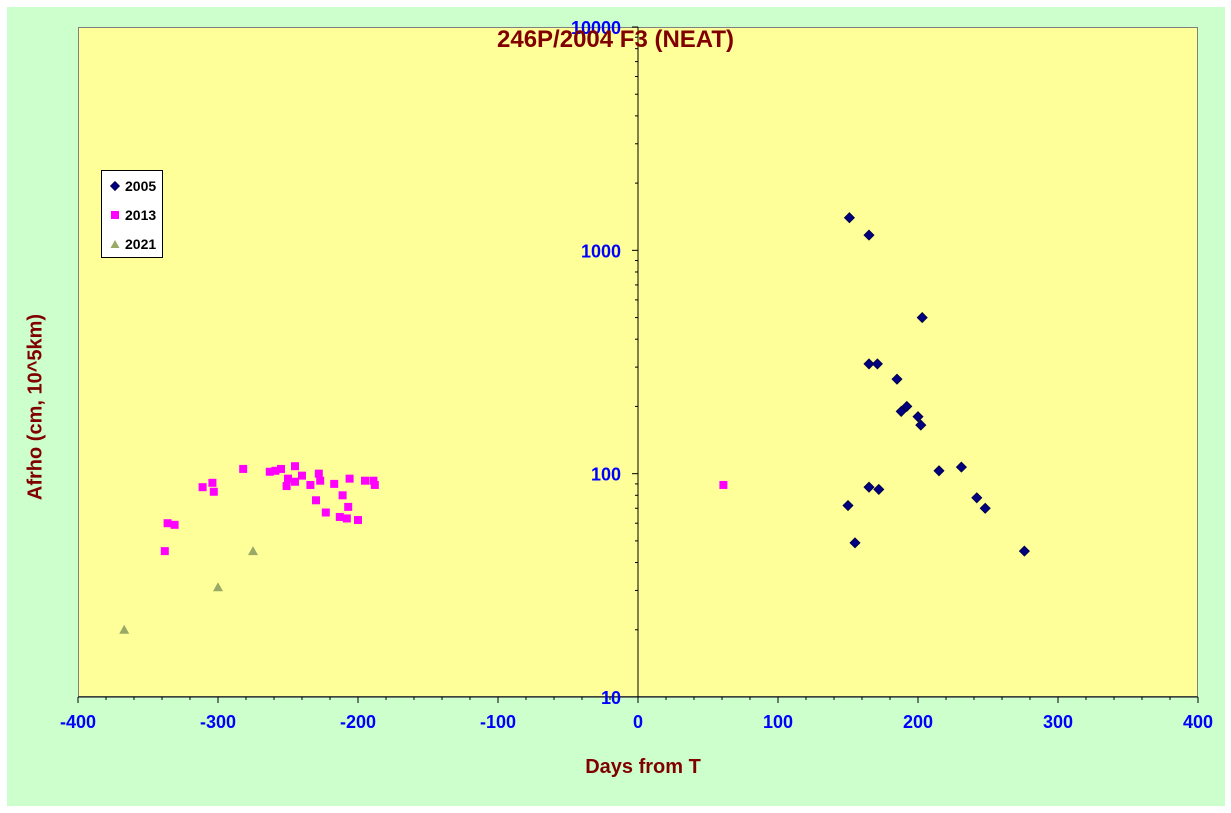 This screenshot has width=1231, height=813. Describe the element at coordinates (601, 251) in the screenshot. I see `y-tick-label: 1000` at that location.